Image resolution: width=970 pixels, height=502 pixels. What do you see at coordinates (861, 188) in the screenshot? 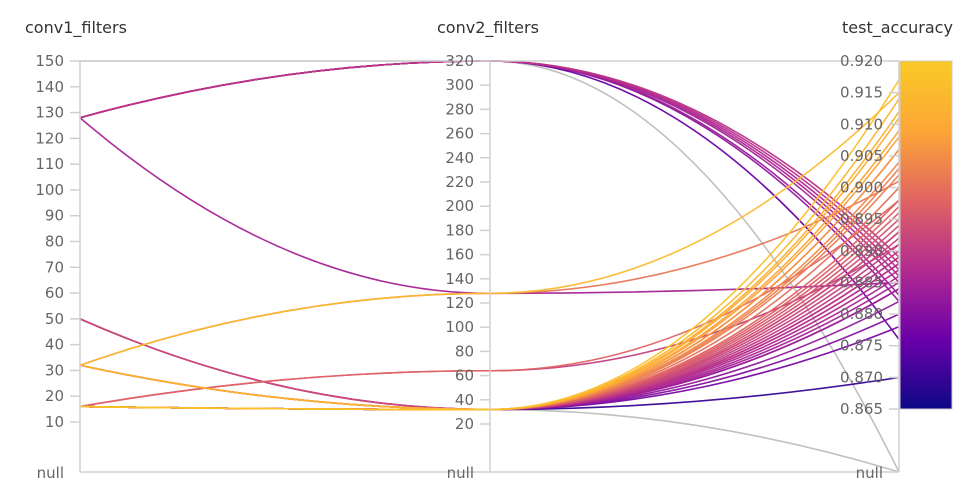
I see `tick-label: 0.900` at bounding box center [861, 188].